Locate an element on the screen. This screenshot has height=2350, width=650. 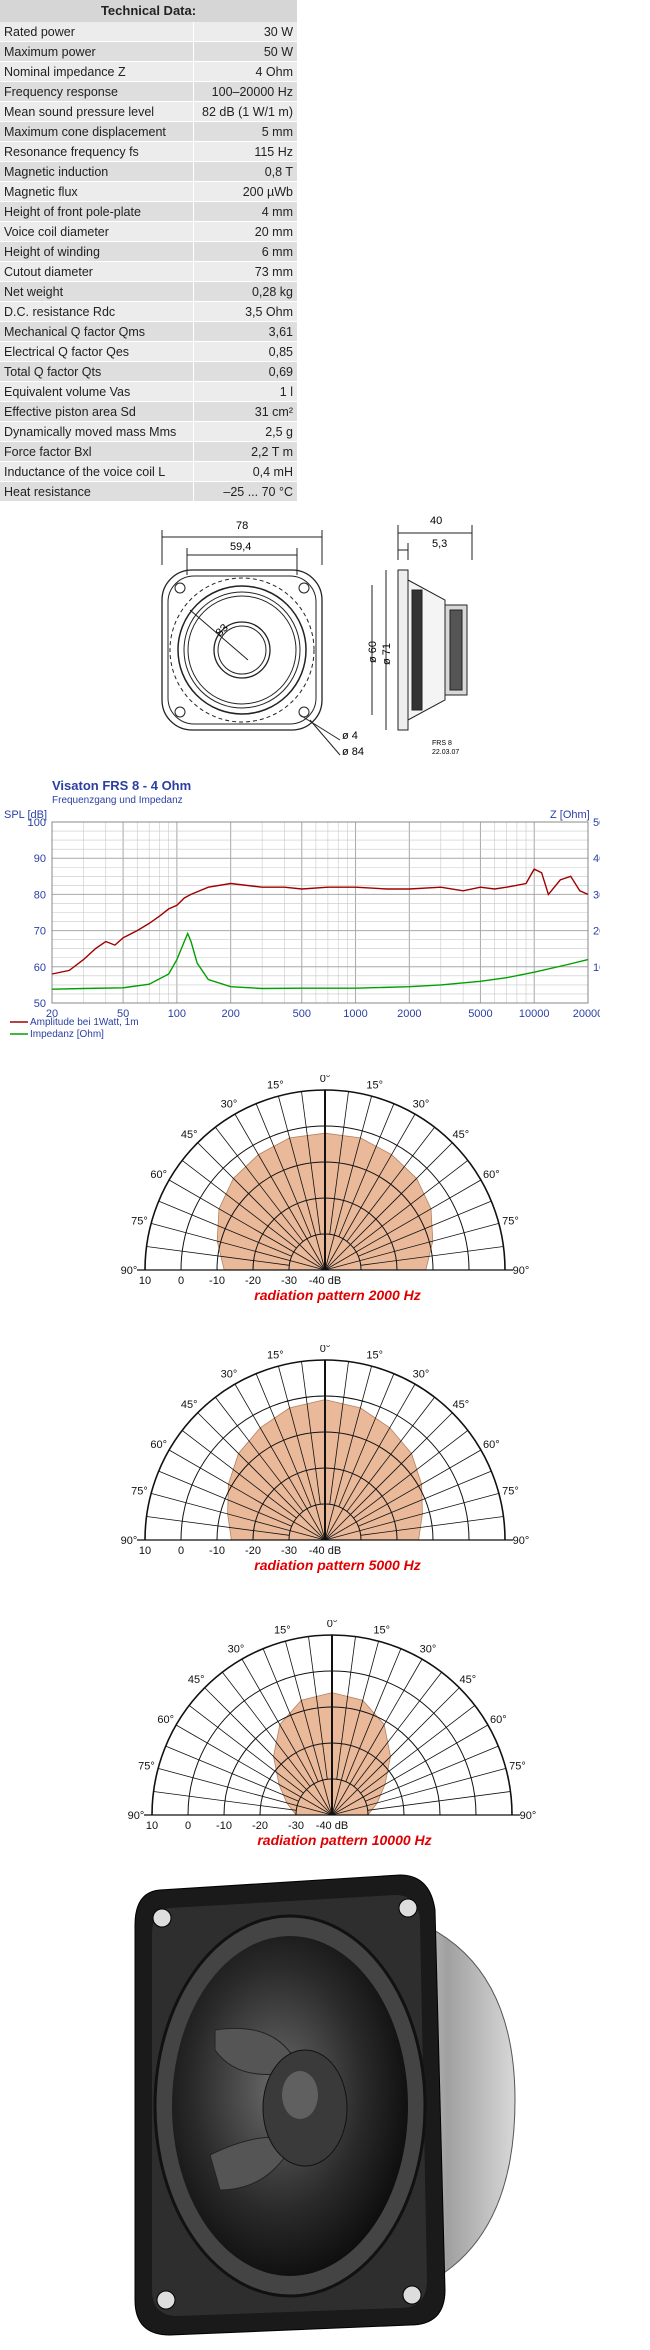
spec-label: Height of winding is located at coordinates (97, 251).